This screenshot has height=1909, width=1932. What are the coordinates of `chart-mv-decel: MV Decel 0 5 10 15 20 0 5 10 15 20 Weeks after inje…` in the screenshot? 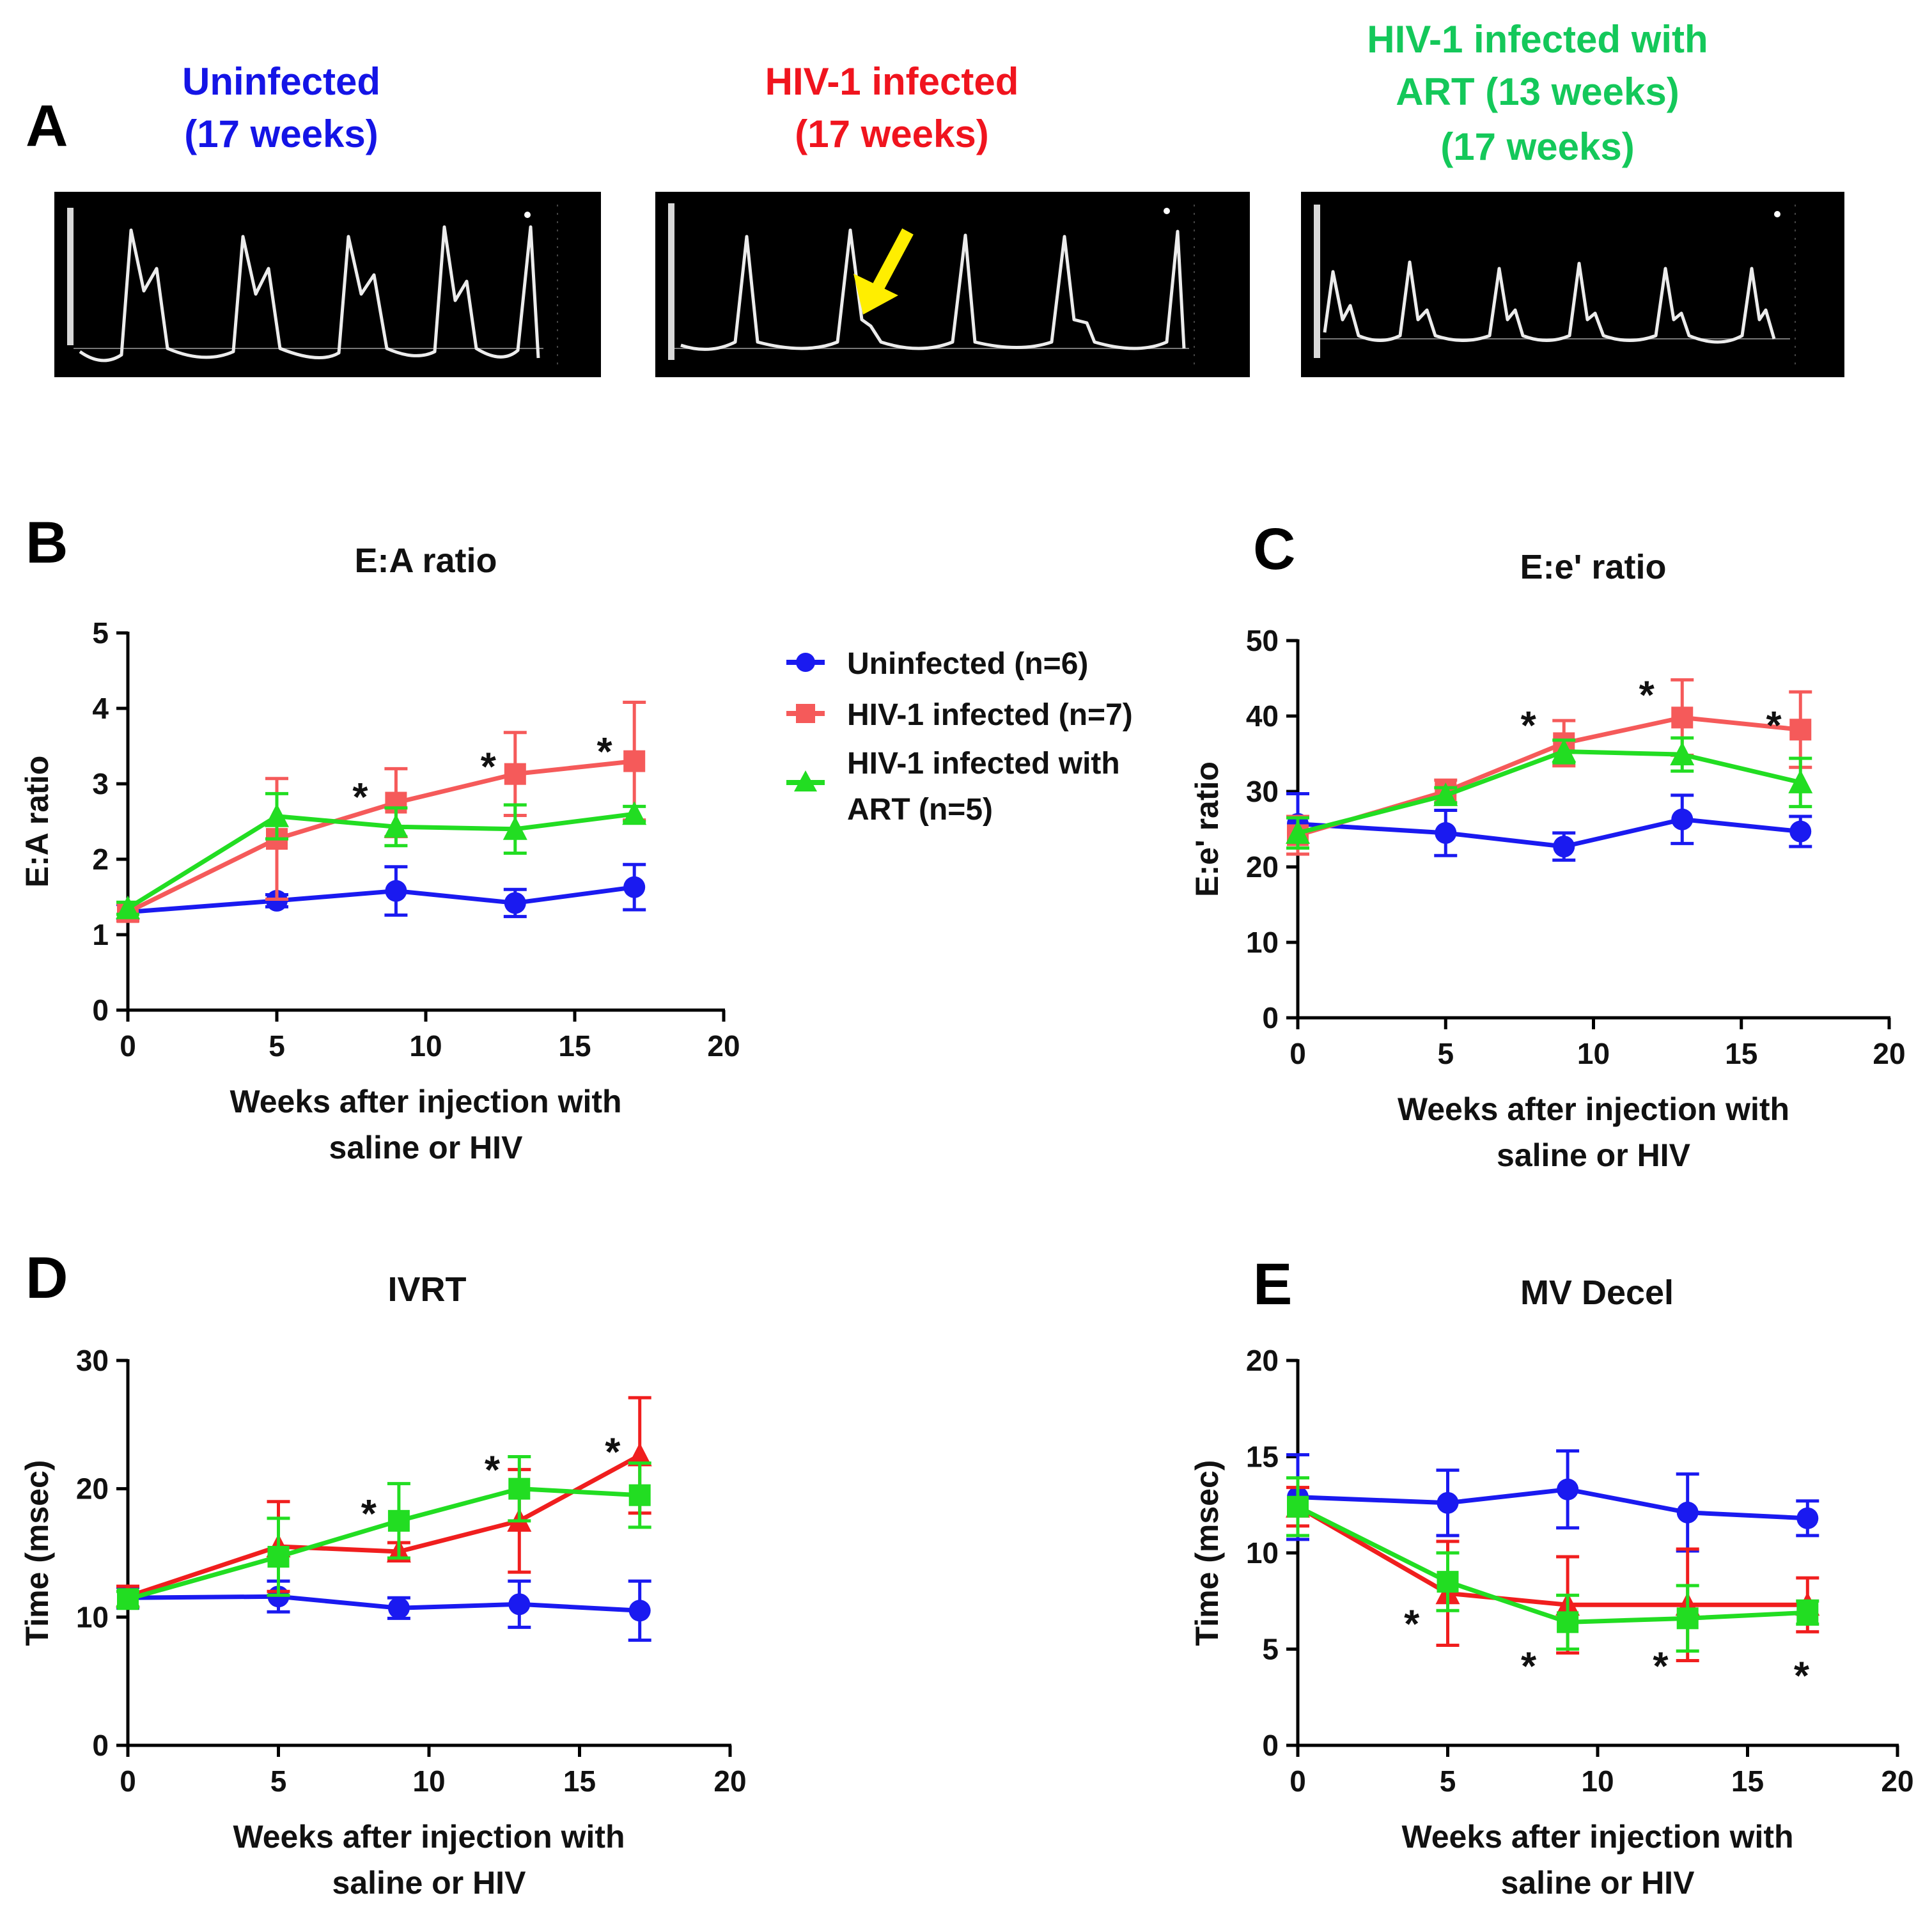 It's located at (1551, 1587).